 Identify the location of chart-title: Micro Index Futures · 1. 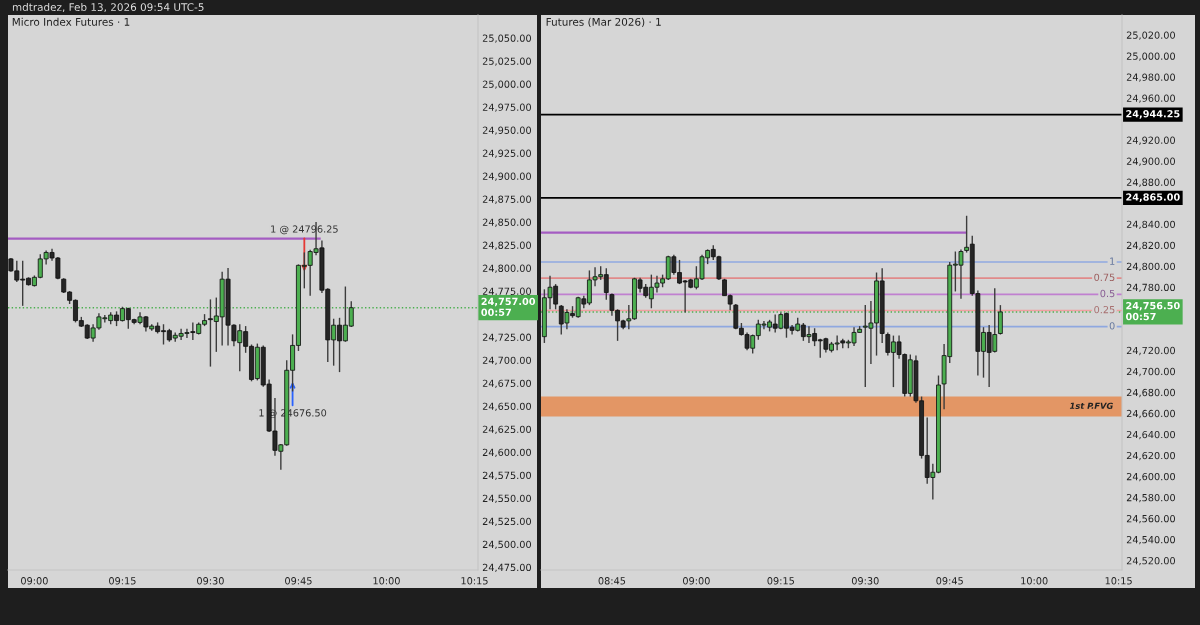
(71, 21).